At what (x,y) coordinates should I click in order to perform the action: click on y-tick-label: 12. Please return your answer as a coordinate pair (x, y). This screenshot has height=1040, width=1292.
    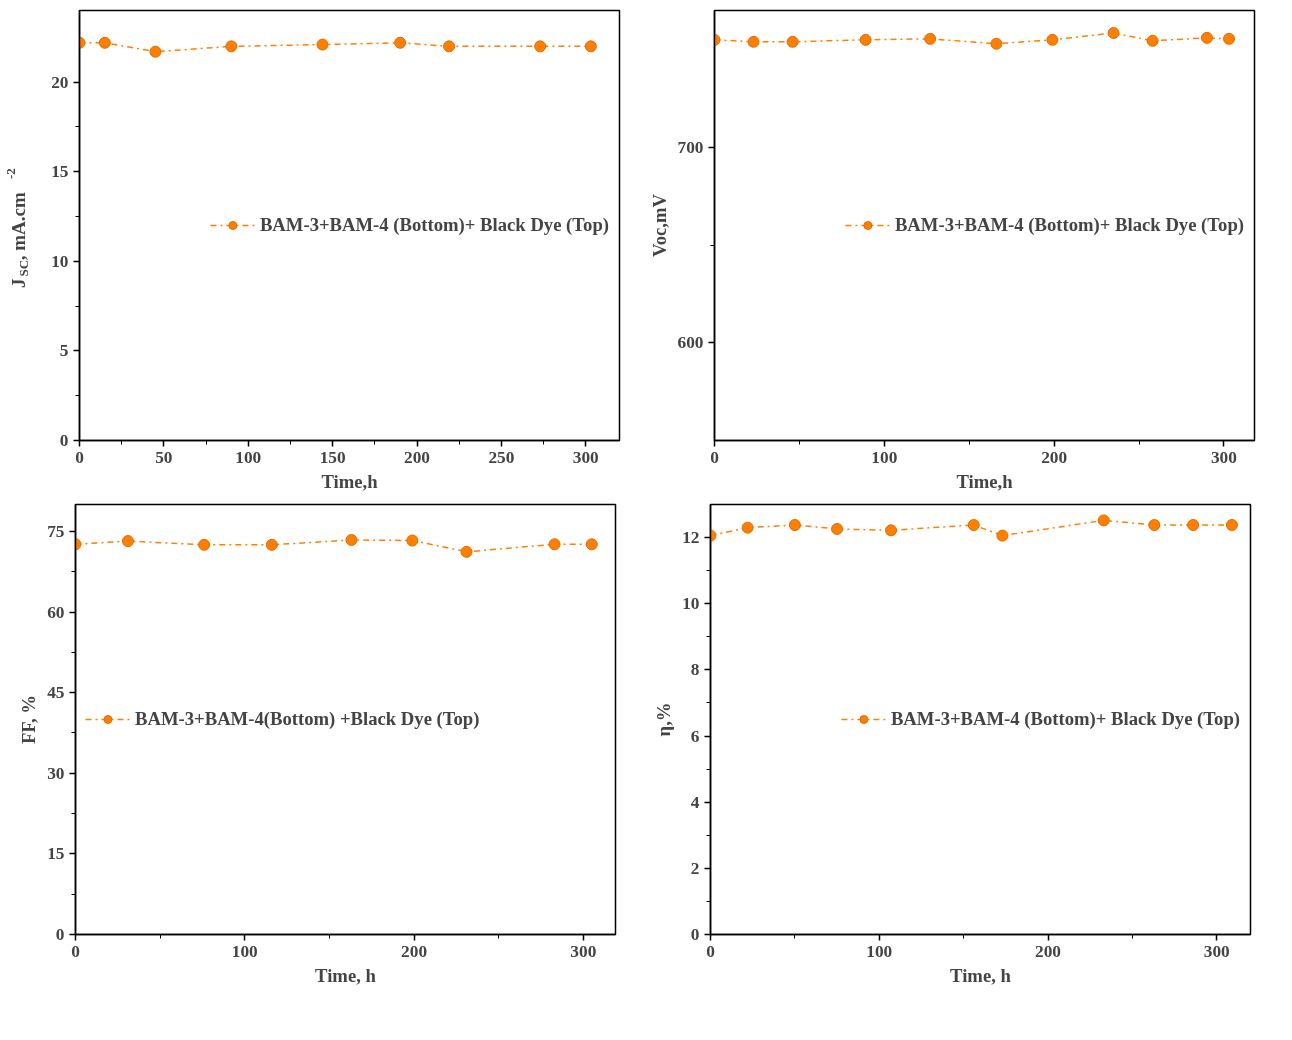
    Looking at the image, I should click on (691, 538).